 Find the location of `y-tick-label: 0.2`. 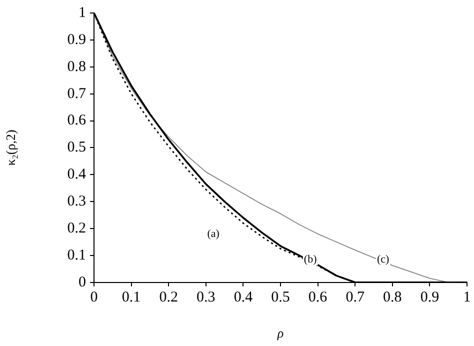

y-tick-label: 0.2 is located at coordinates (76, 228).